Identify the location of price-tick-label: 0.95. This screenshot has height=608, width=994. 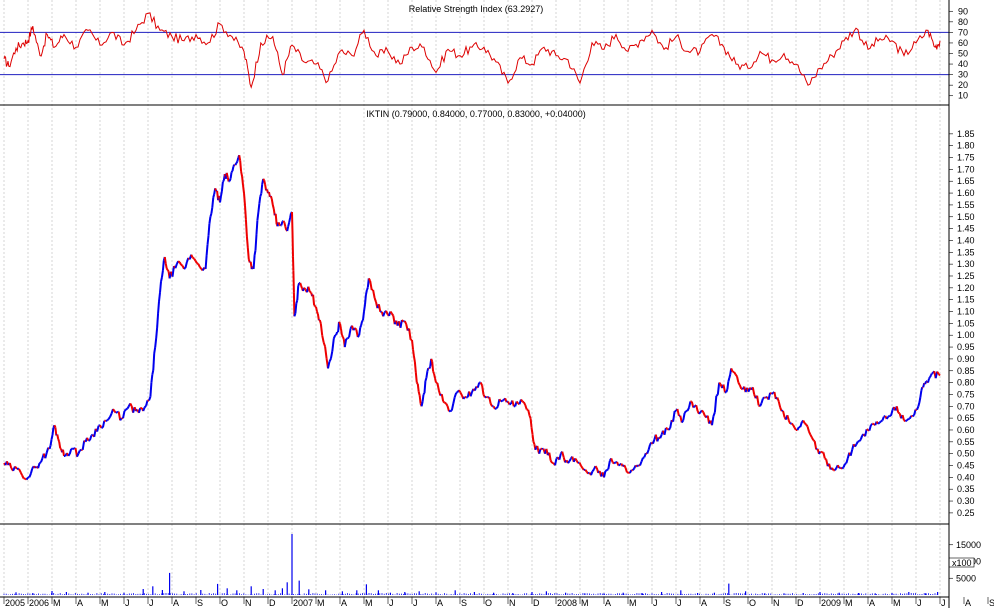
(966, 347).